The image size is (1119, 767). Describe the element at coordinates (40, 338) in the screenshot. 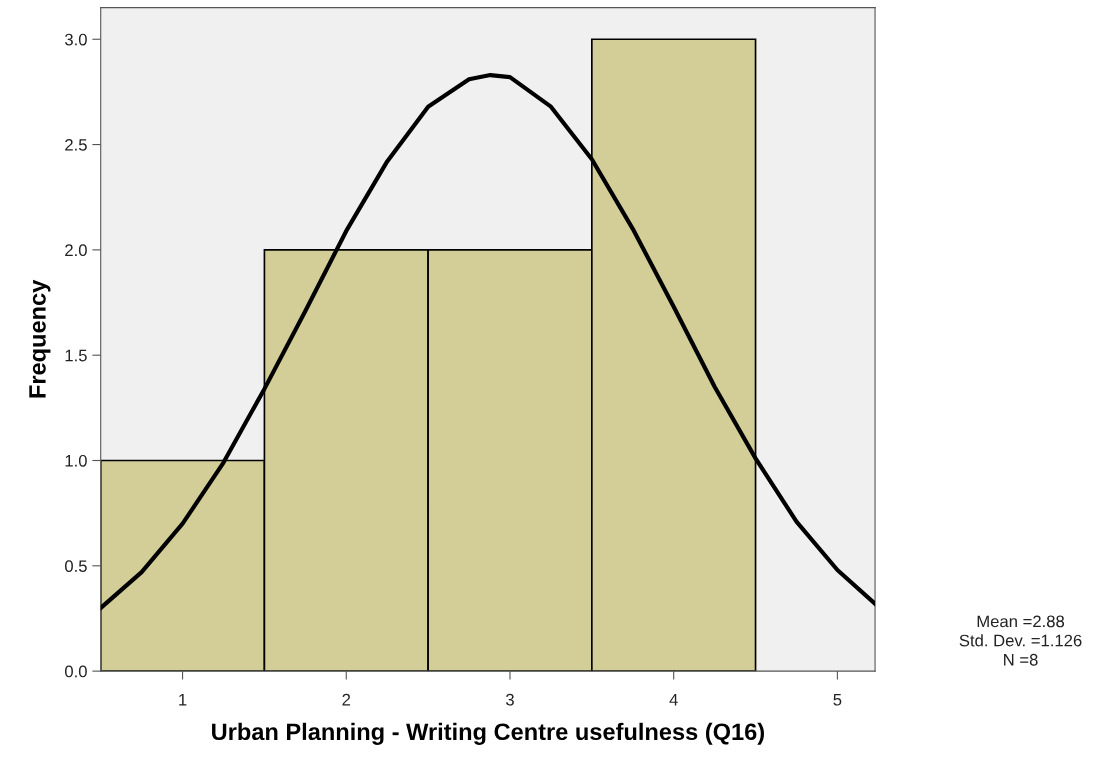

I see `y-axis-title: Frequency` at that location.